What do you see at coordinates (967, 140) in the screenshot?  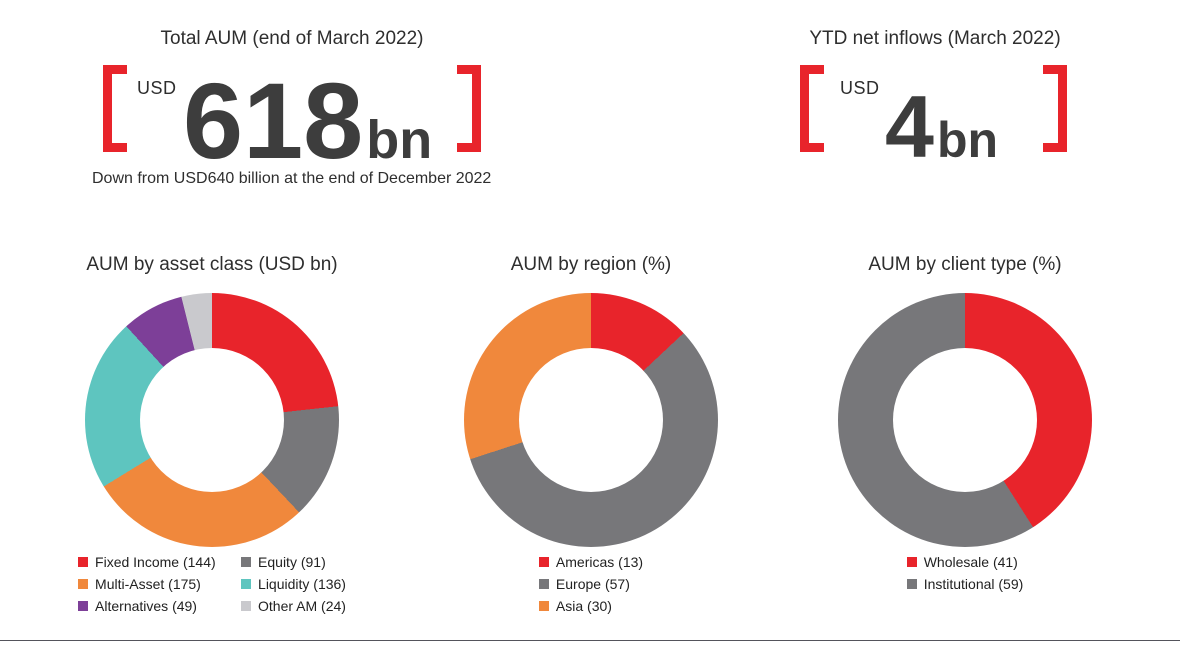 I see `ytd-net-inflows-unit: bn` at bounding box center [967, 140].